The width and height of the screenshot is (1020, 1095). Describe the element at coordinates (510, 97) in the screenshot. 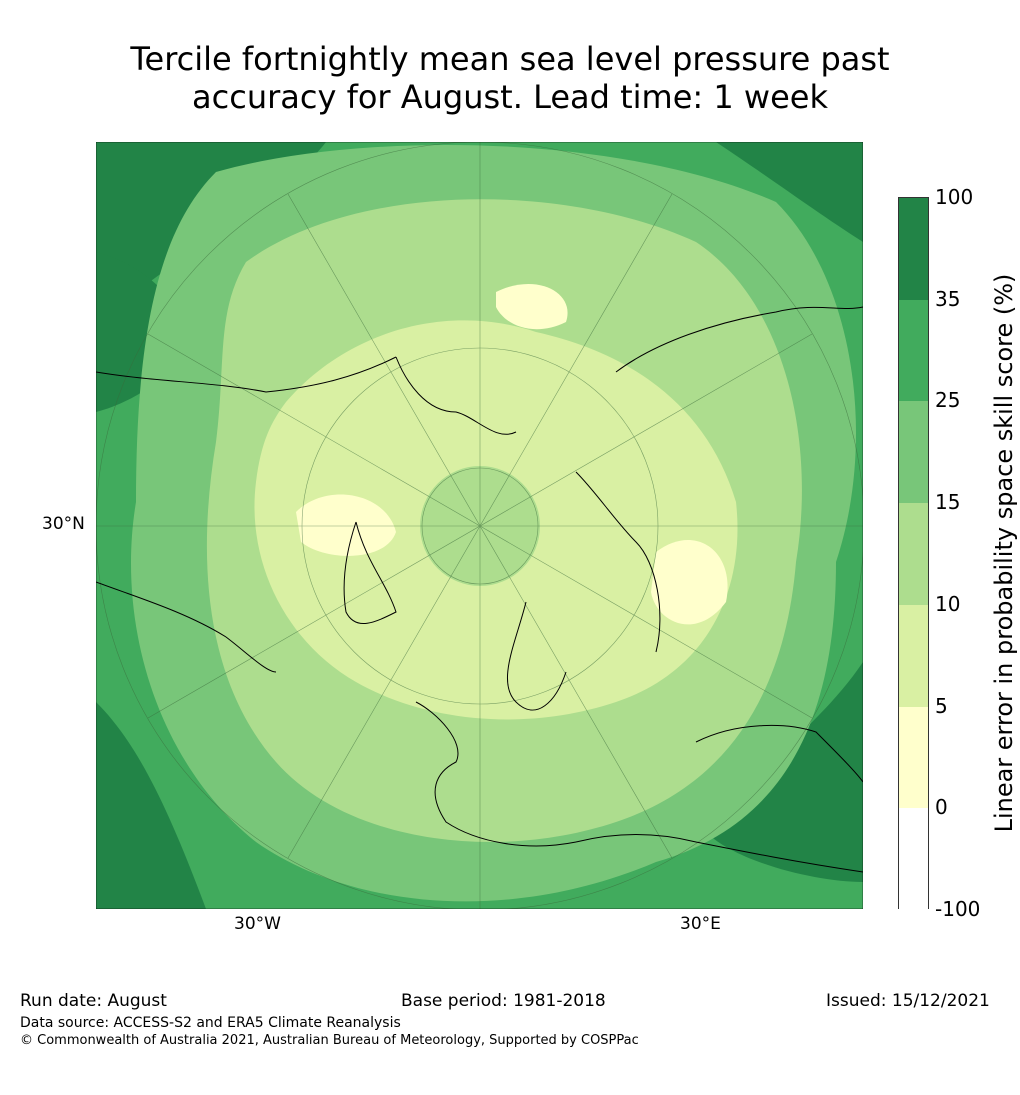

I see `title-line-2: accuracy for August. Lead time: 1 week` at that location.